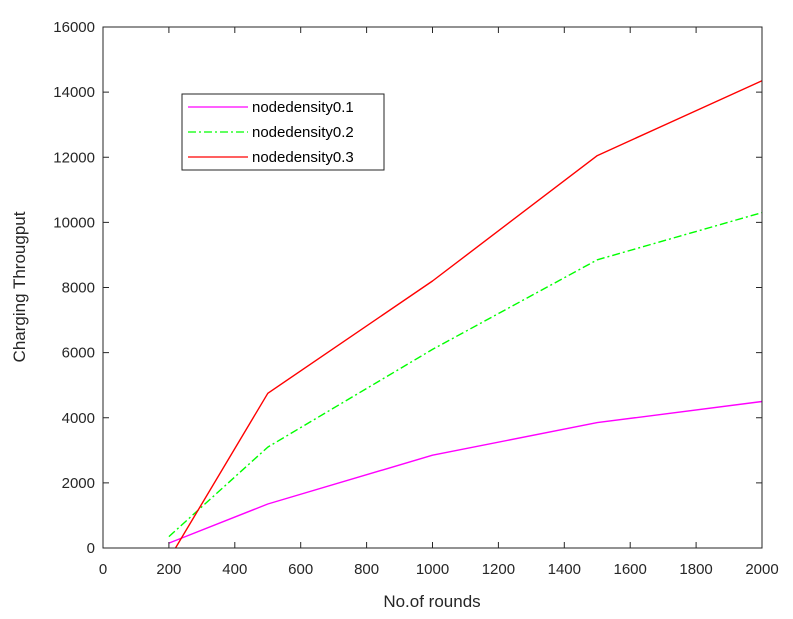 The height and width of the screenshot is (619, 793). What do you see at coordinates (303, 132) in the screenshot?
I see `legend-label-series-2: nodedensity0.2` at bounding box center [303, 132].